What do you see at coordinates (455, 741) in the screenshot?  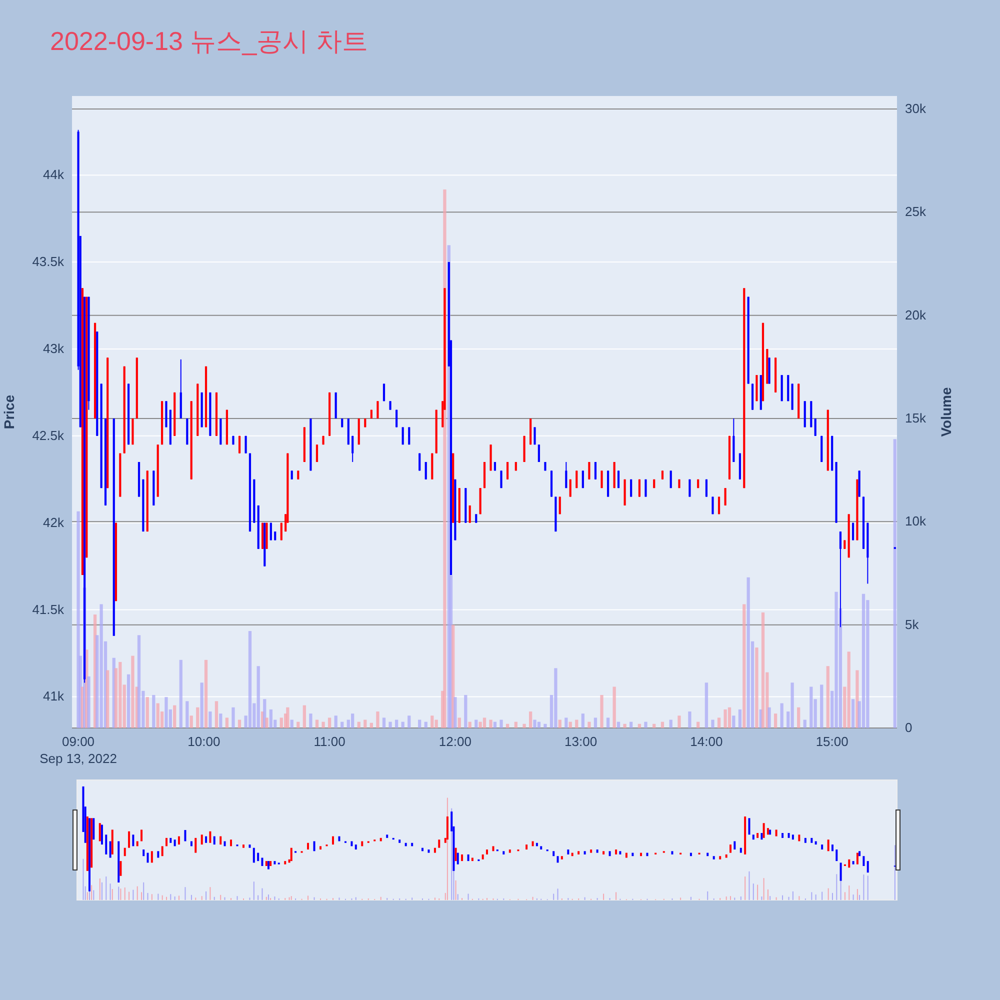 I see `x-tick-label: 12:00` at bounding box center [455, 741].